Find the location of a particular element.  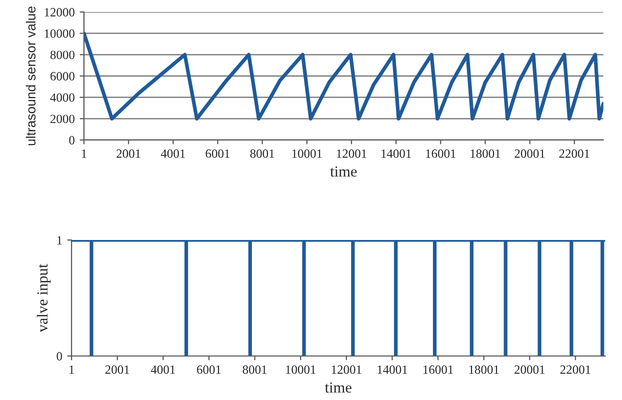

y-tick-label: 6000 is located at coordinates (62, 76).